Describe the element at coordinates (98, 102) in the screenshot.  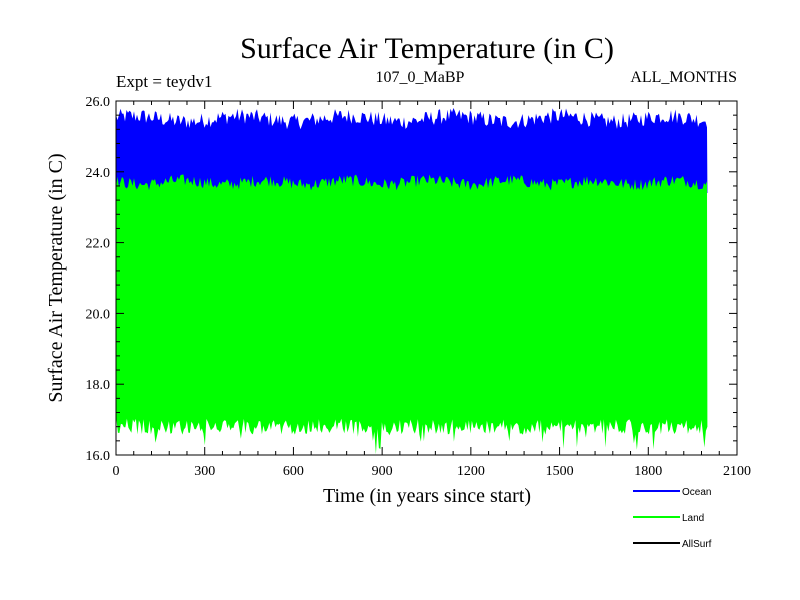
I see `y-tick-label: 26.0` at that location.